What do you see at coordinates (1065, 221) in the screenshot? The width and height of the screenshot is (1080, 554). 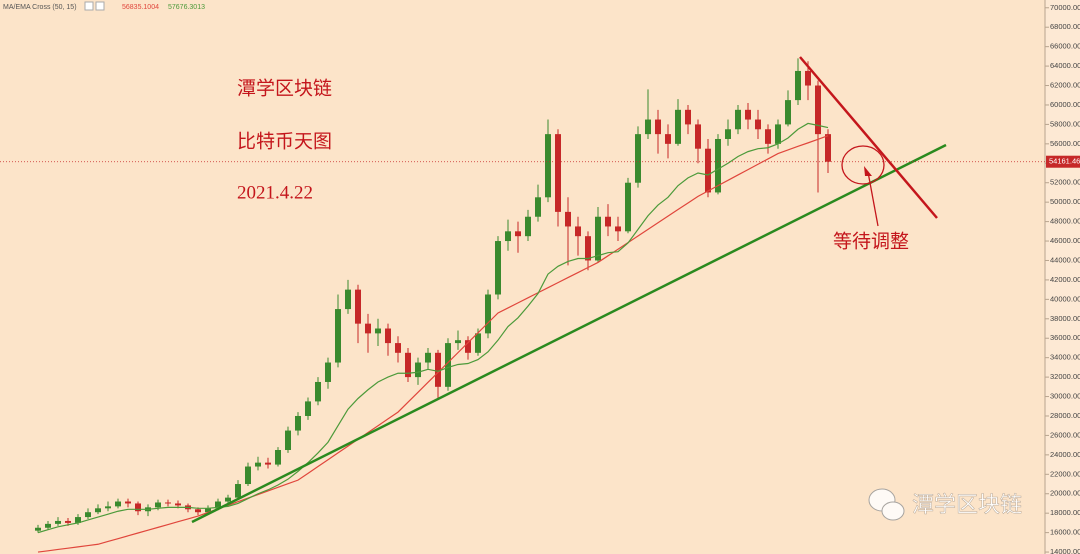 I see `y-tick-label: 48000.00` at bounding box center [1065, 221].